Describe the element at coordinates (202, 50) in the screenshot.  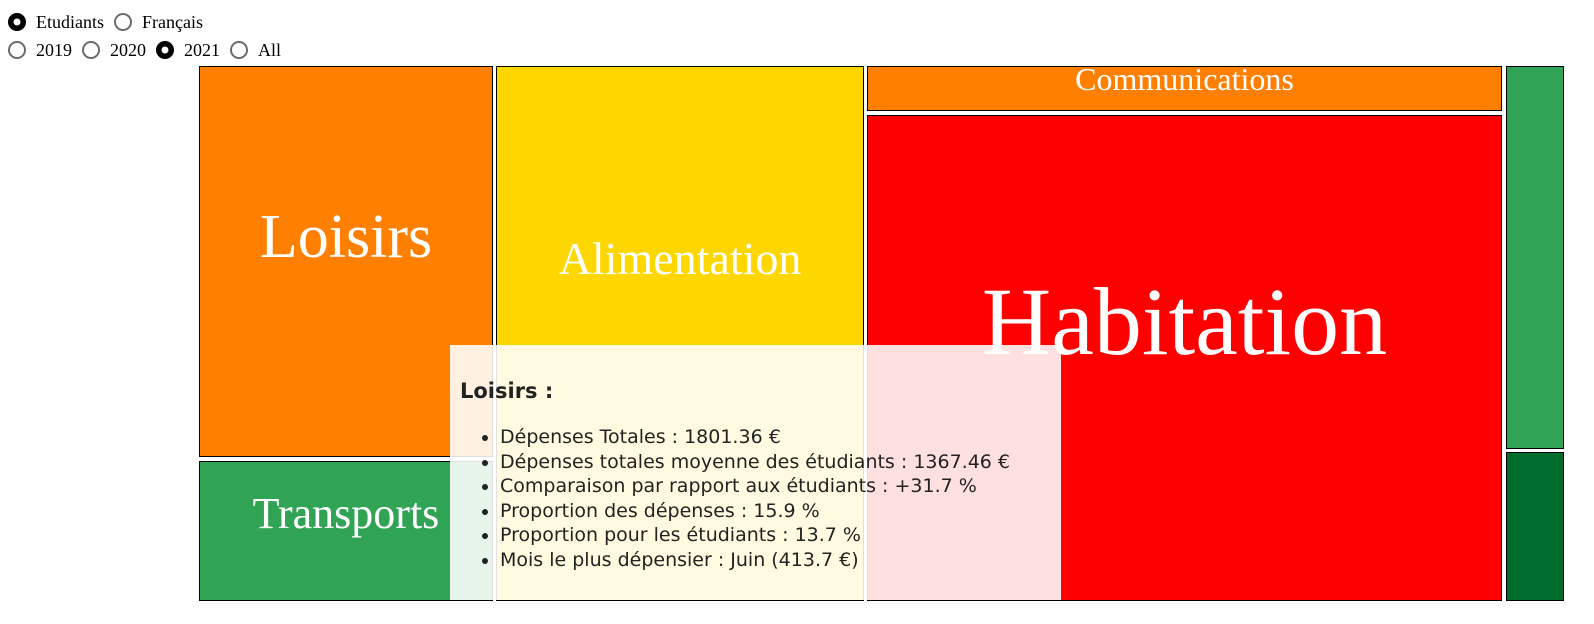
I see `radio-2021-label: 2021` at that location.